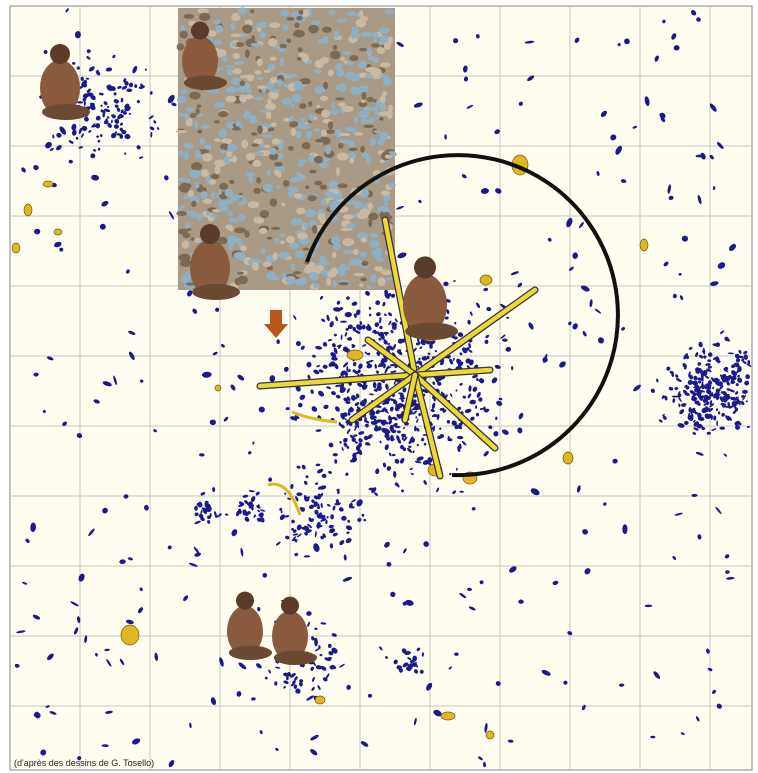 Image resolution: width=758 pixels, height=773 pixels. What do you see at coordinates (245, 631) in the screenshot?
I see `figure-body` at bounding box center [245, 631].